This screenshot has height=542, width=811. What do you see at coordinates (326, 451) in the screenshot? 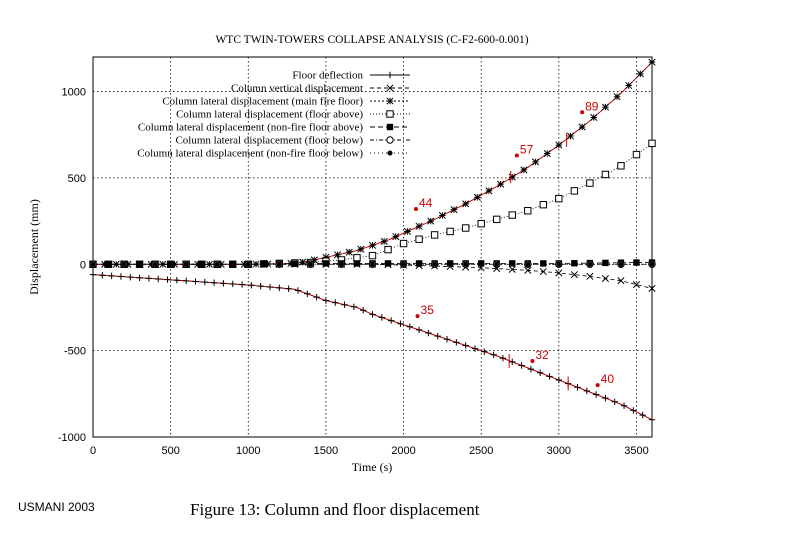
I see `x-tick-label: 1500` at bounding box center [326, 451].